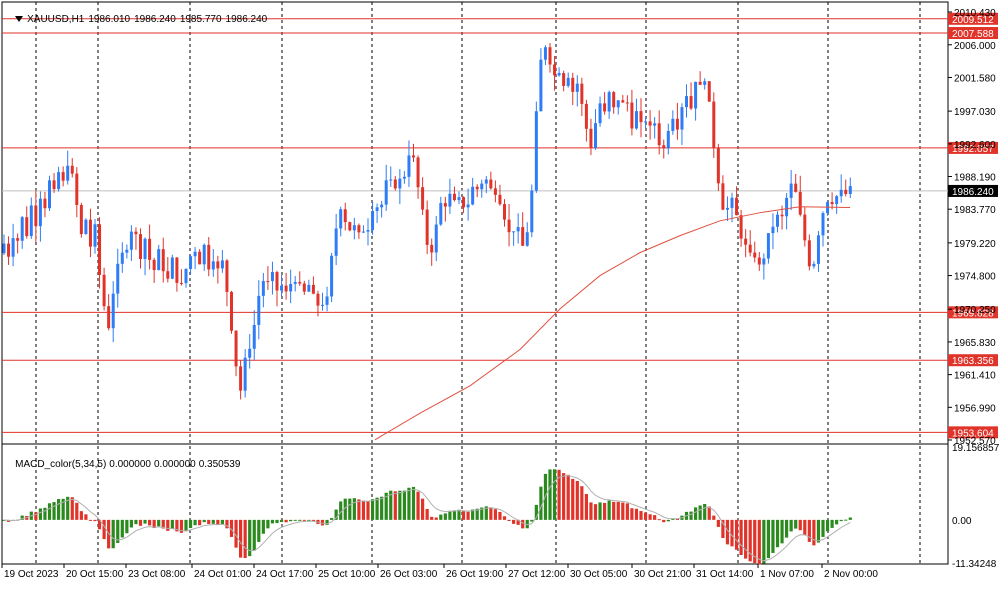 This screenshot has height=593, width=1000. What do you see at coordinates (200, 19) in the screenshot?
I see `ohlc-low: 1985.770` at bounding box center [200, 19].